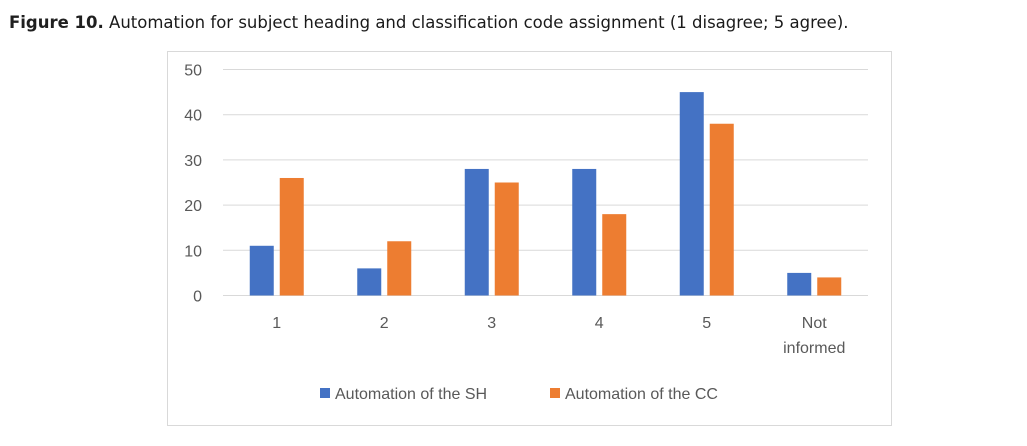 This screenshot has width=1027, height=446. What do you see at coordinates (491, 323) in the screenshot?
I see `x-tick-label: 3` at bounding box center [491, 323].